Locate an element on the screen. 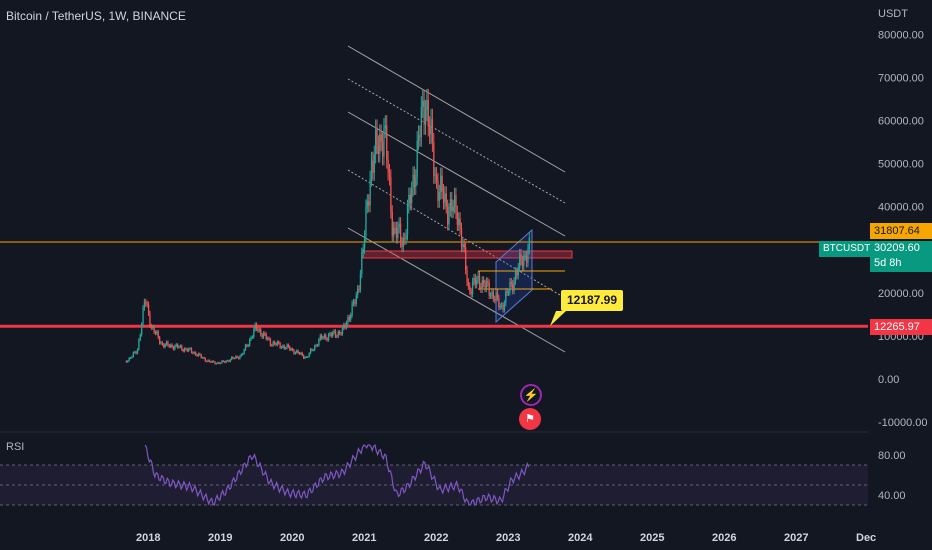  x-tick-label: 2022 is located at coordinates (436, 538).